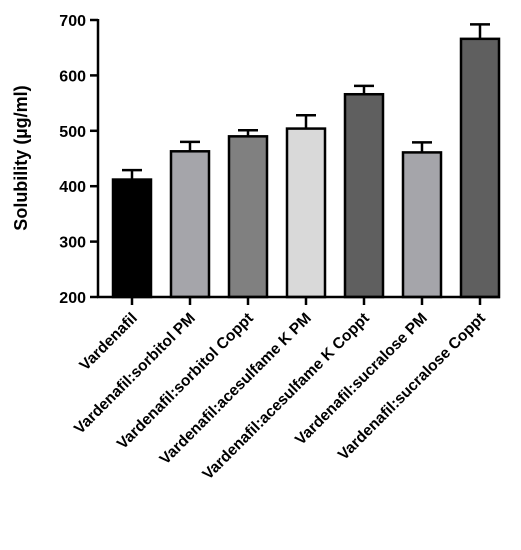 Image resolution: width=521 pixels, height=550 pixels. What do you see at coordinates (72, 21) in the screenshot?
I see `y-tick-label: 700` at bounding box center [72, 21].